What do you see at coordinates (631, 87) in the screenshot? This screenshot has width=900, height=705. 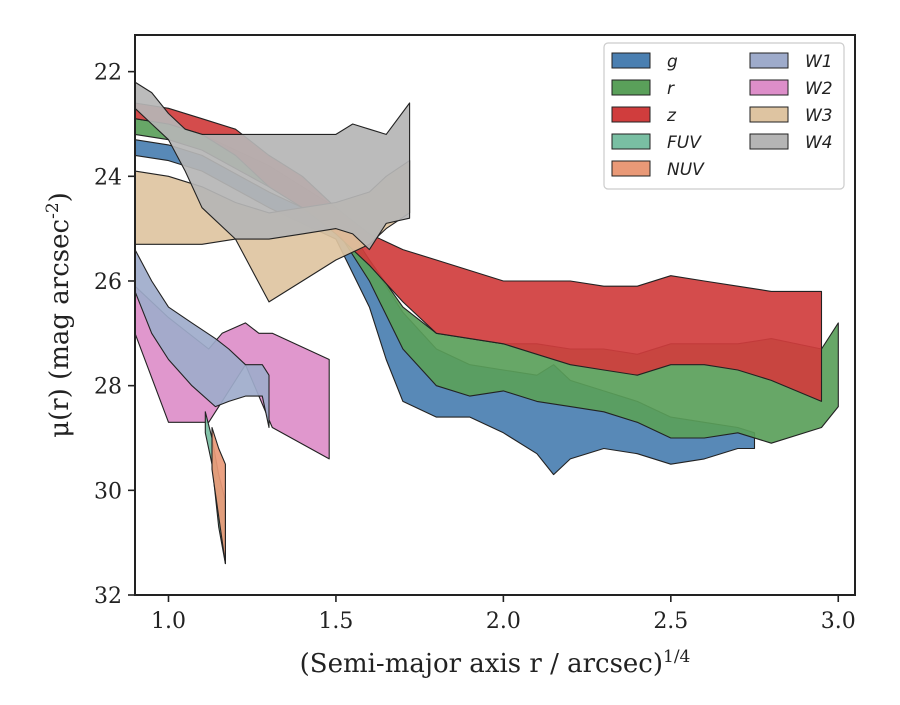 I see `legend-swatch-r` at bounding box center [631, 87].